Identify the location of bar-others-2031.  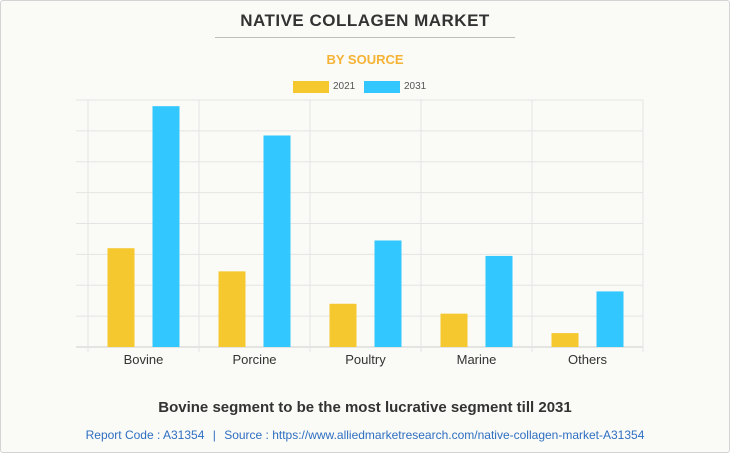
(610, 319).